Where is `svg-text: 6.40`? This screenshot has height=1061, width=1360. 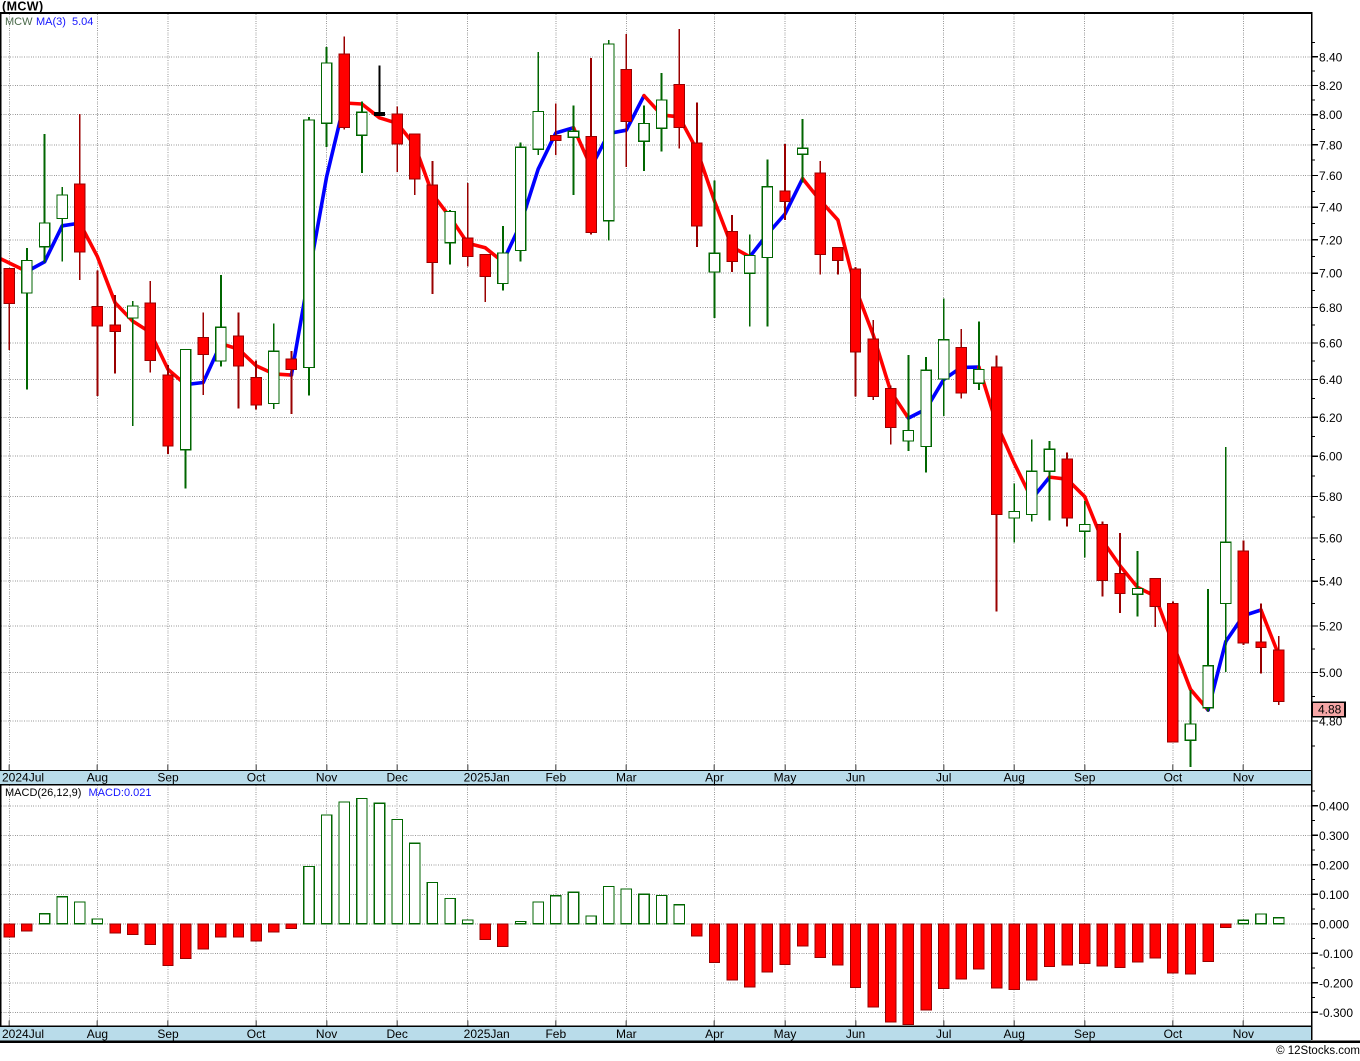
svg-text: 6.40 is located at coordinates (1331, 380).